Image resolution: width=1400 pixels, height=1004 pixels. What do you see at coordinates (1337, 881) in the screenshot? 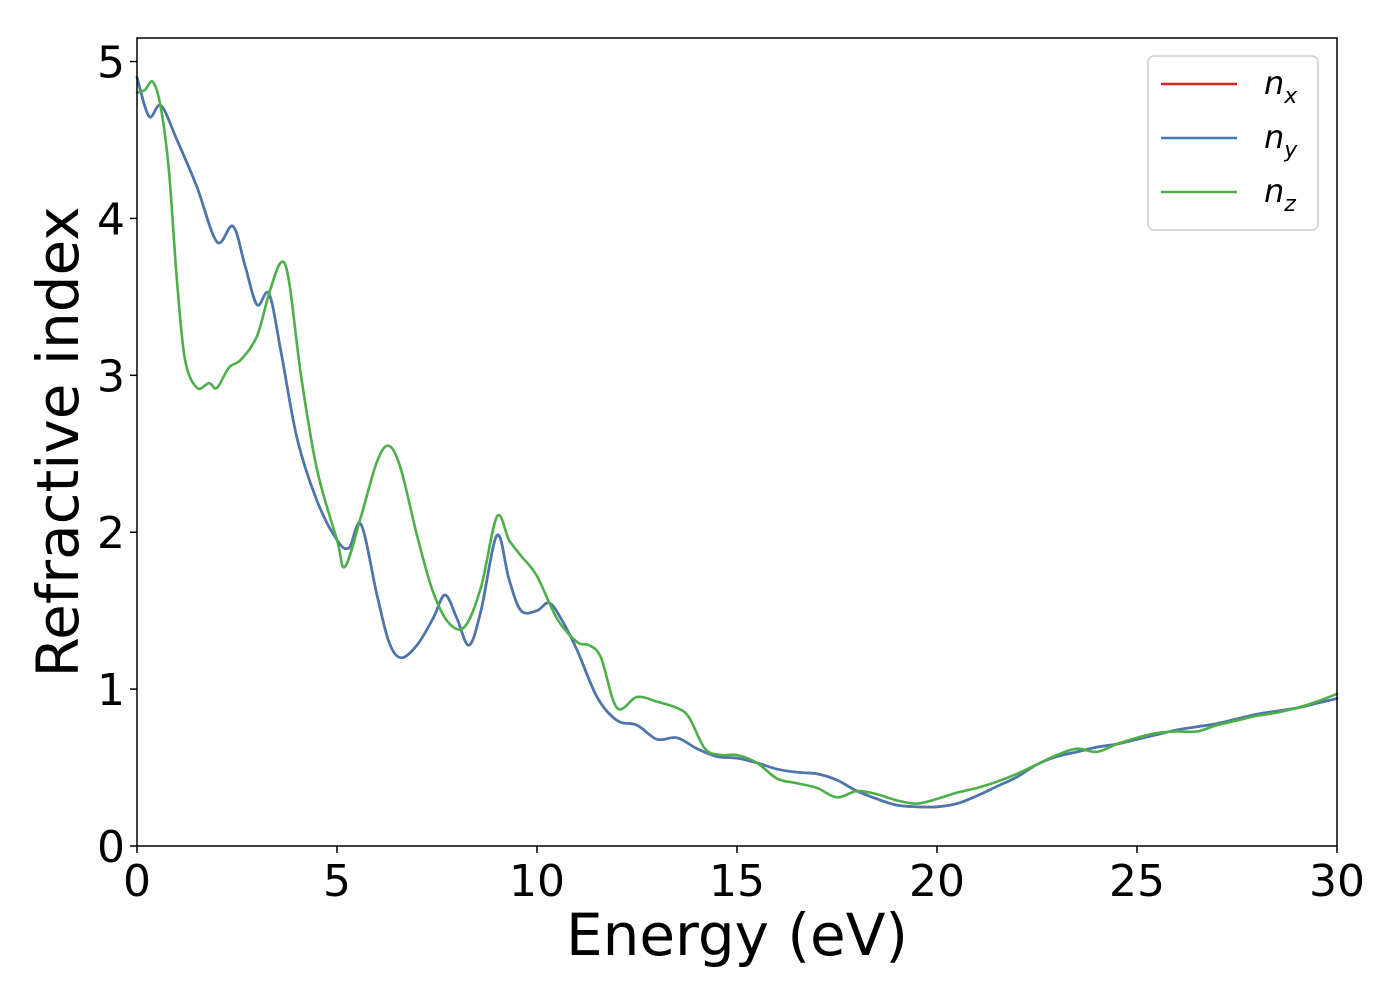
I see `x-tick-label: 30` at bounding box center [1337, 881].